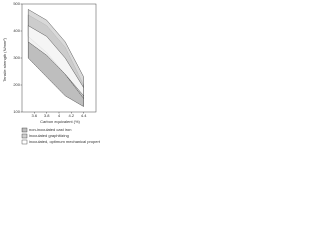 The image size is (320, 240). What do you see at coordinates (59, 115) in the screenshot?
I see `x-tick-label: 4` at bounding box center [59, 115].